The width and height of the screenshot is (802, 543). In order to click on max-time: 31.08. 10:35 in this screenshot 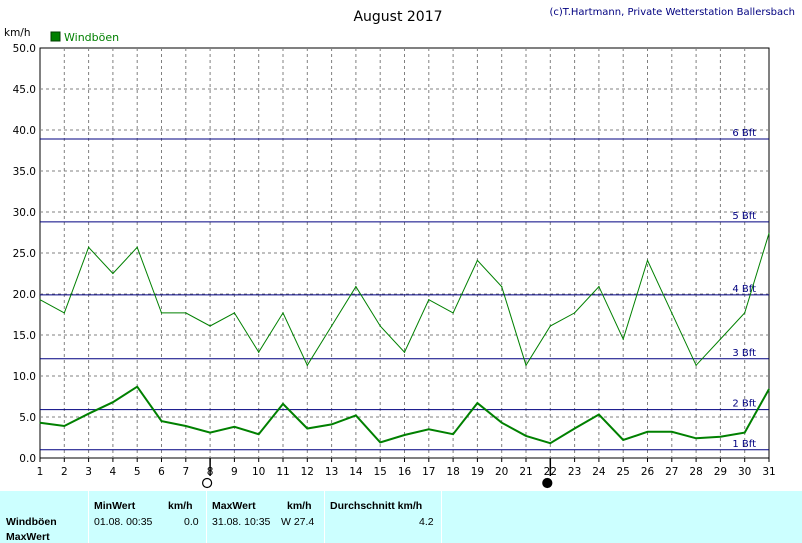, I will do `click(241, 522)`.